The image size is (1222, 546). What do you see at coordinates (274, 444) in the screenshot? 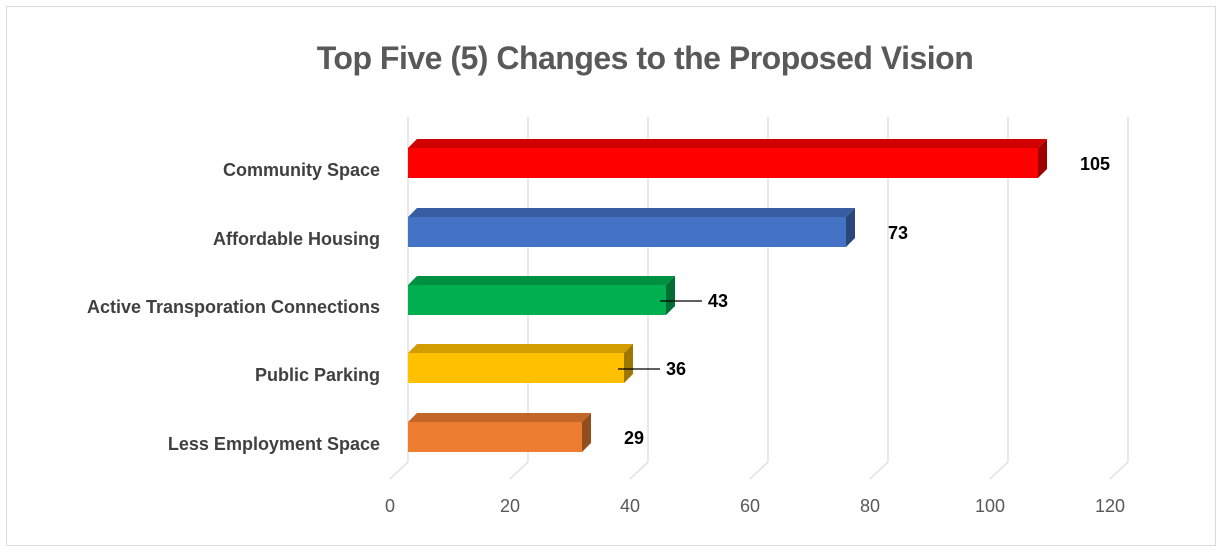
I see `category-label: Less Employment Space` at bounding box center [274, 444].